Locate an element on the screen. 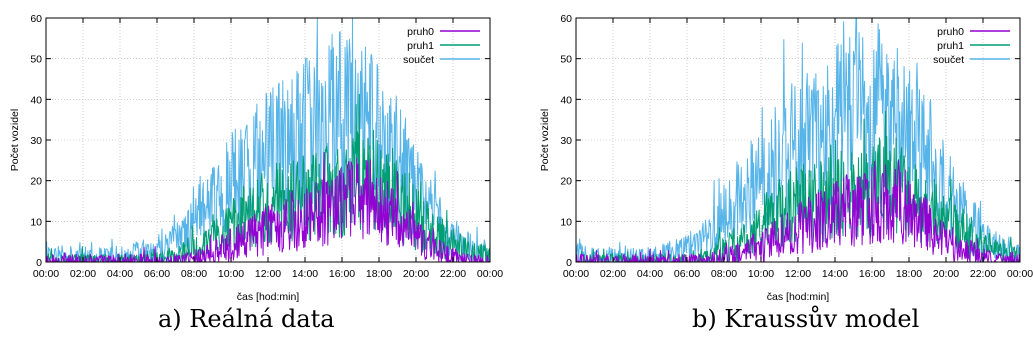 The height and width of the screenshot is (345, 1033). chart-caption: b) Kraussův model is located at coordinates (806, 319).